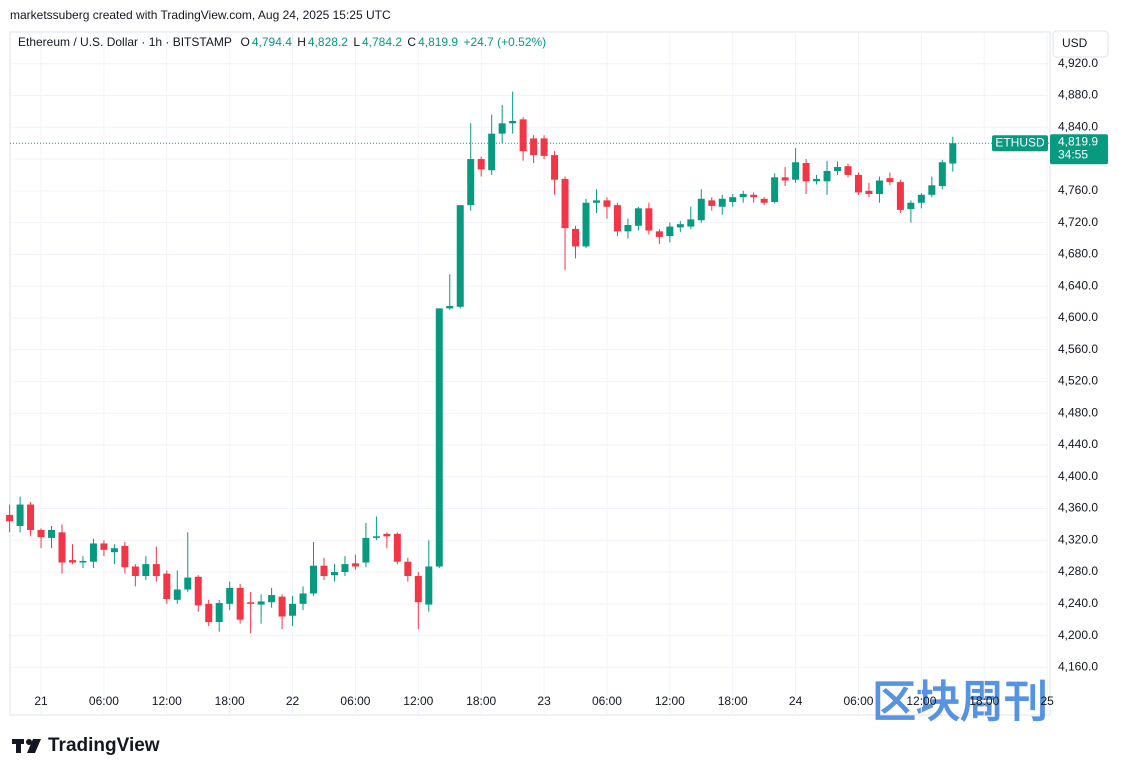 Image resolution: width=1123 pixels, height=776 pixels. I want to click on y-tick-label: 4,760.0, so click(1078, 190).